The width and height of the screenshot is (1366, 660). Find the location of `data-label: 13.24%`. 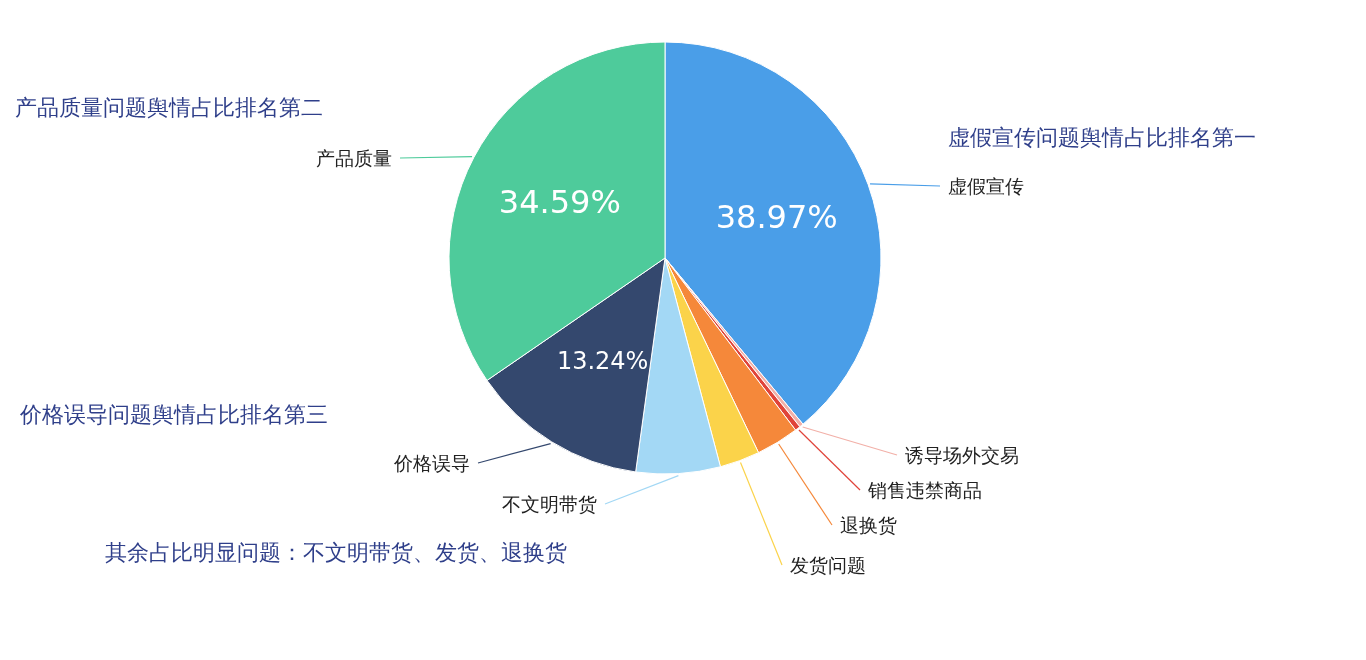

data-label: 13.24% is located at coordinates (602, 361).